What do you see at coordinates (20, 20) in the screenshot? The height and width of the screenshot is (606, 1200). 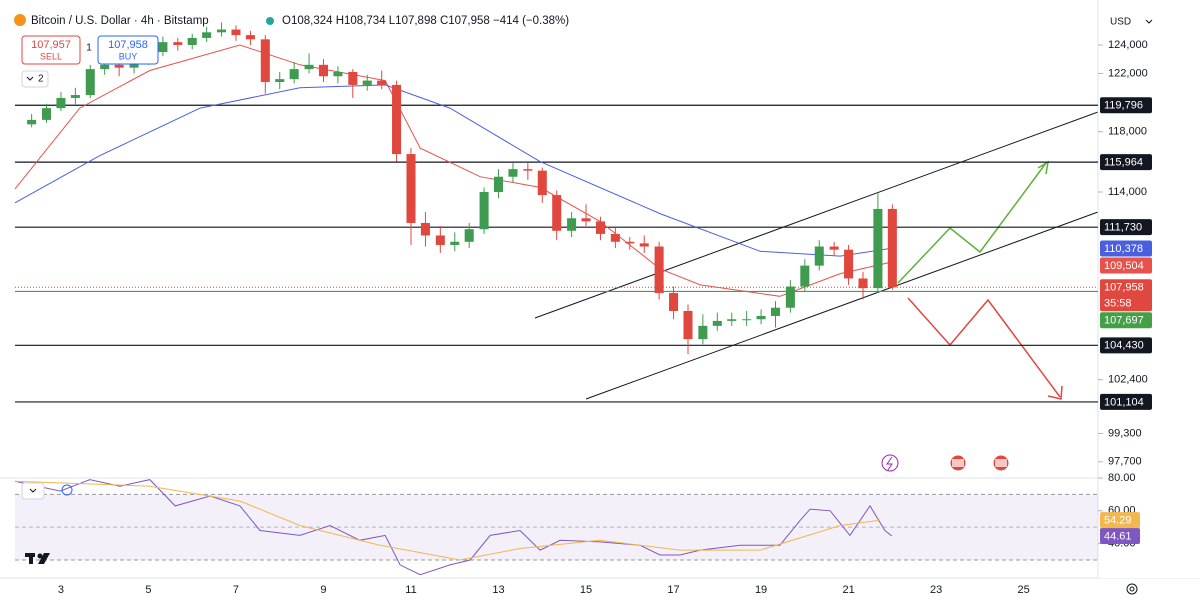 I see `coin-icon` at bounding box center [20, 20].